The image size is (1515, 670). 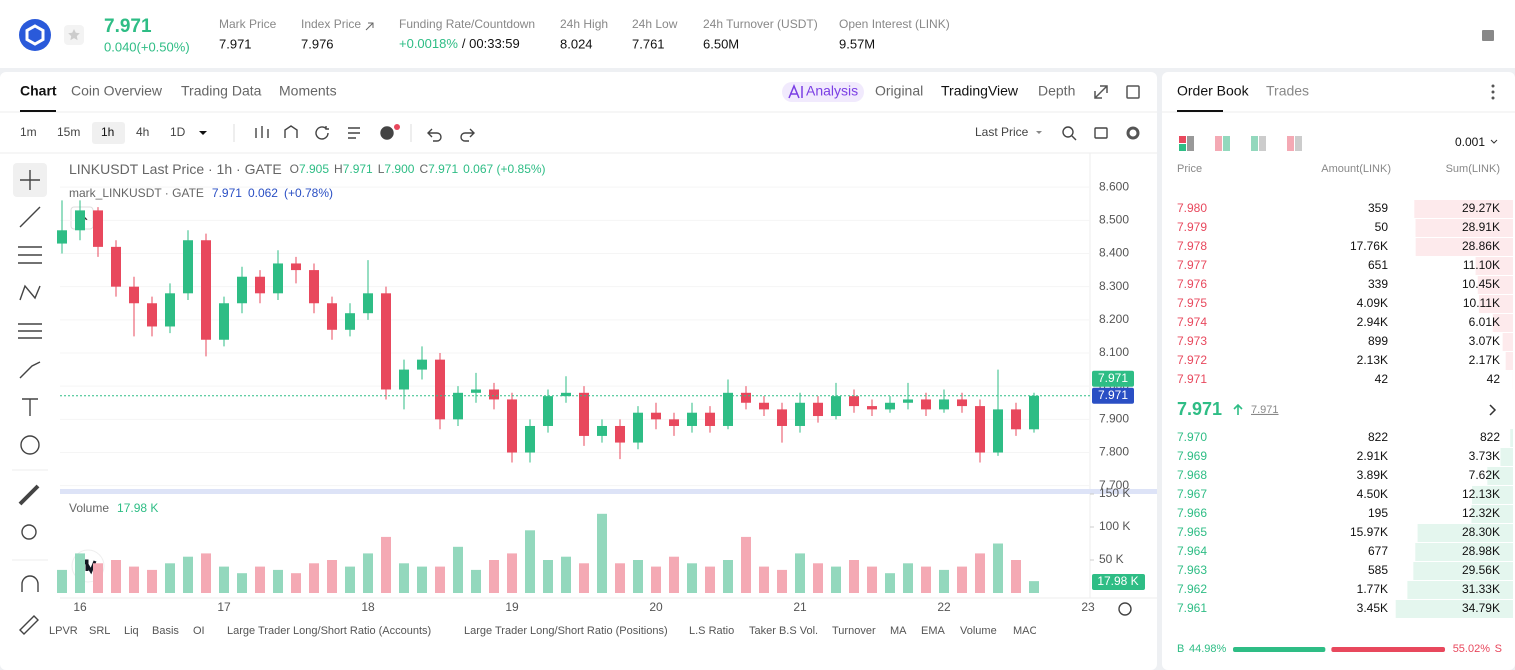 What do you see at coordinates (1287, 91) in the screenshot?
I see `ob-tab: Trades` at bounding box center [1287, 91].